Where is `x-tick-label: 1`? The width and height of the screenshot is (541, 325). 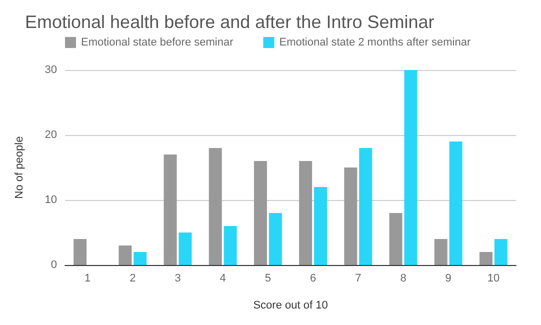 x-tick-label: 1 is located at coordinates (87, 278).